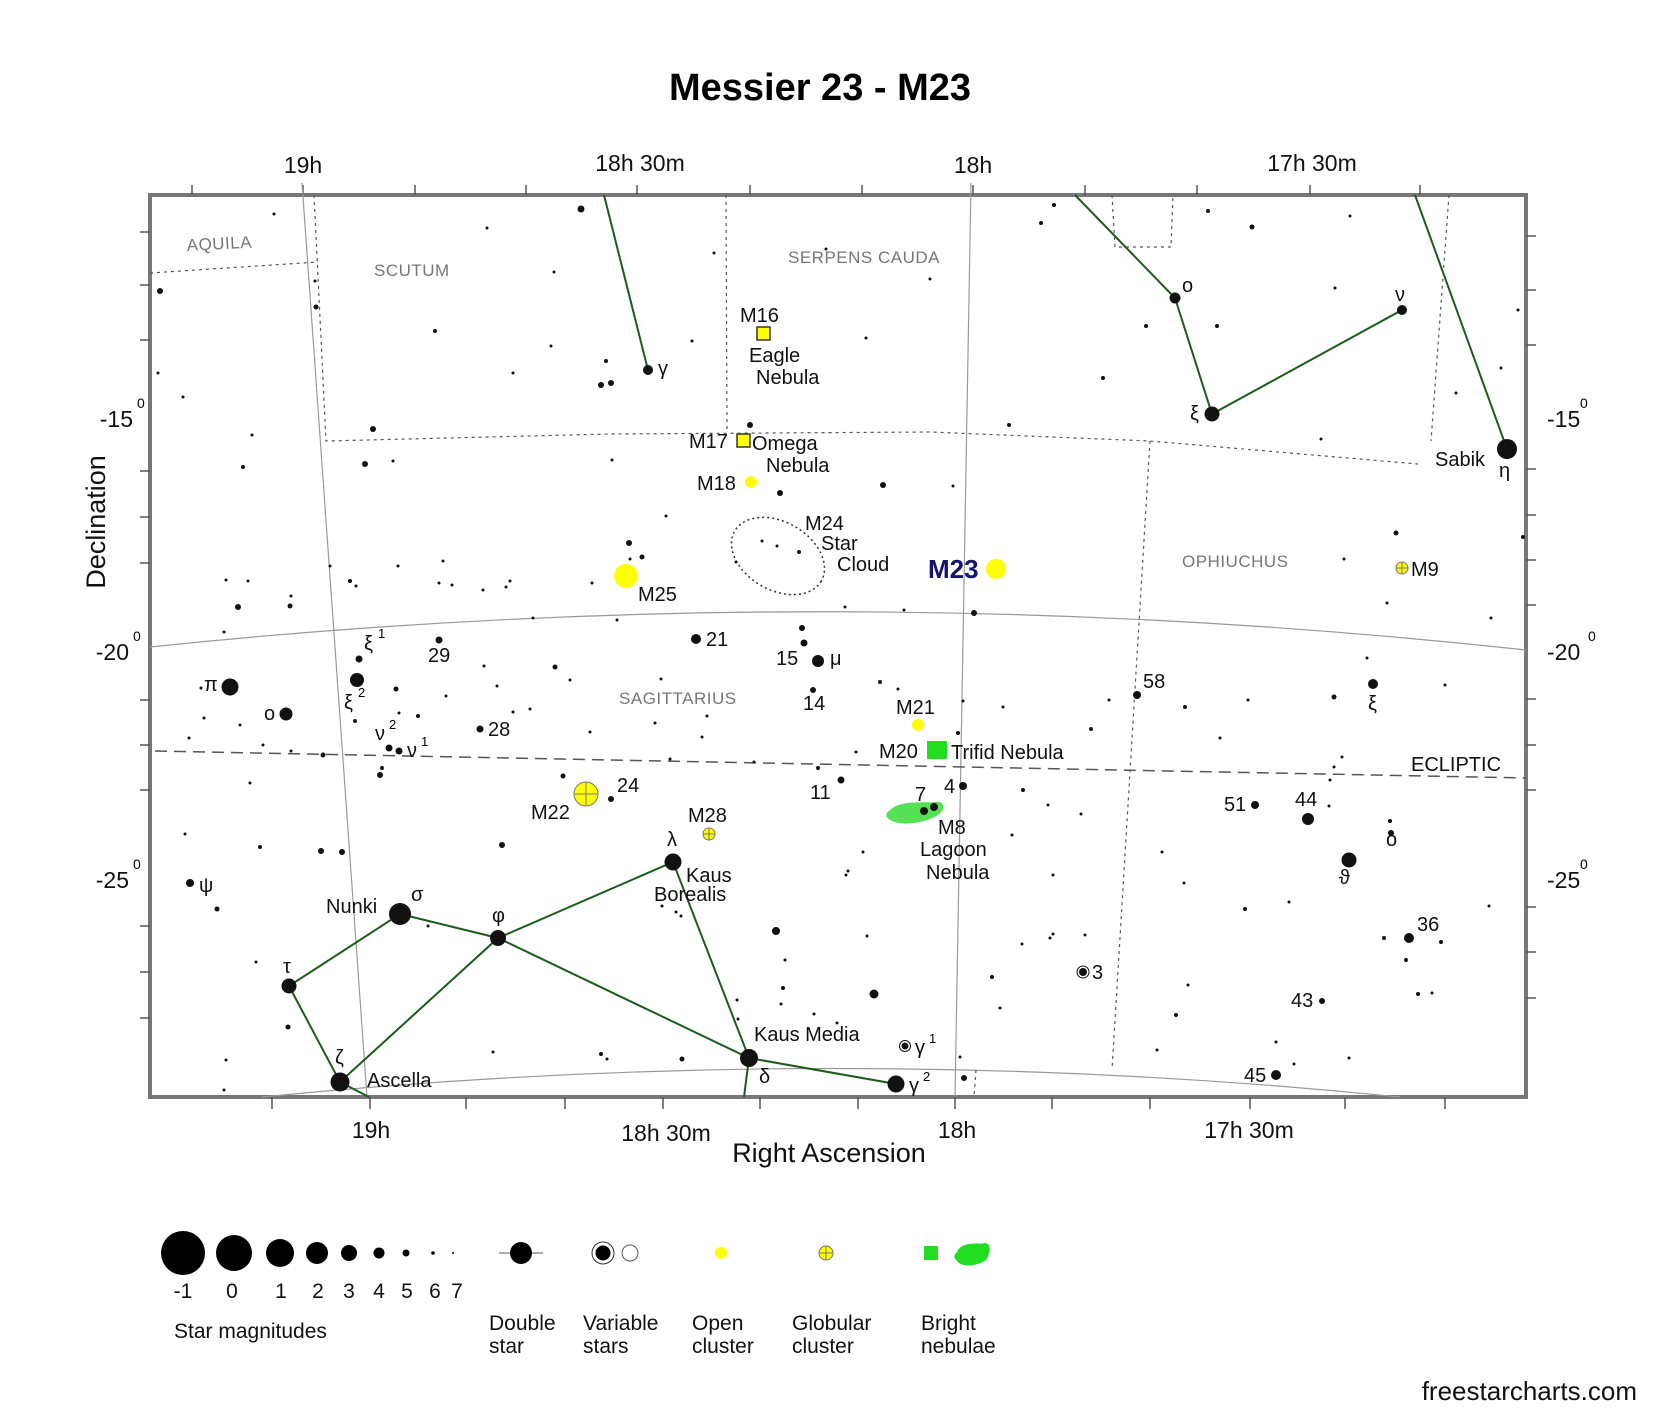  I want to click on o-sgr-label: o, so click(269, 714).